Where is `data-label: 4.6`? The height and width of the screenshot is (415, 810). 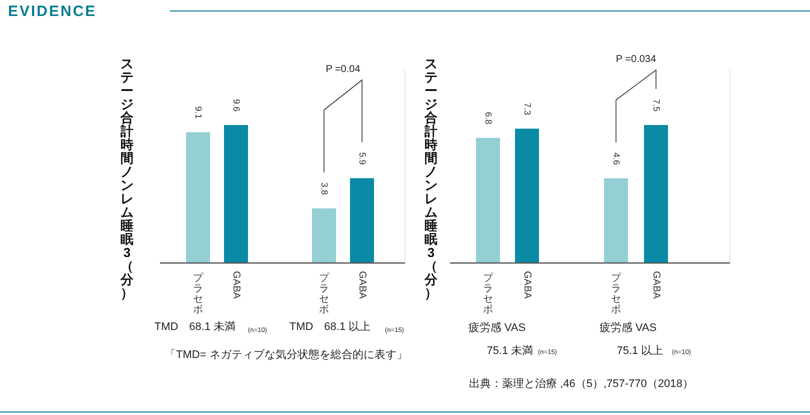
data-label: 4.6 is located at coordinates (617, 158).